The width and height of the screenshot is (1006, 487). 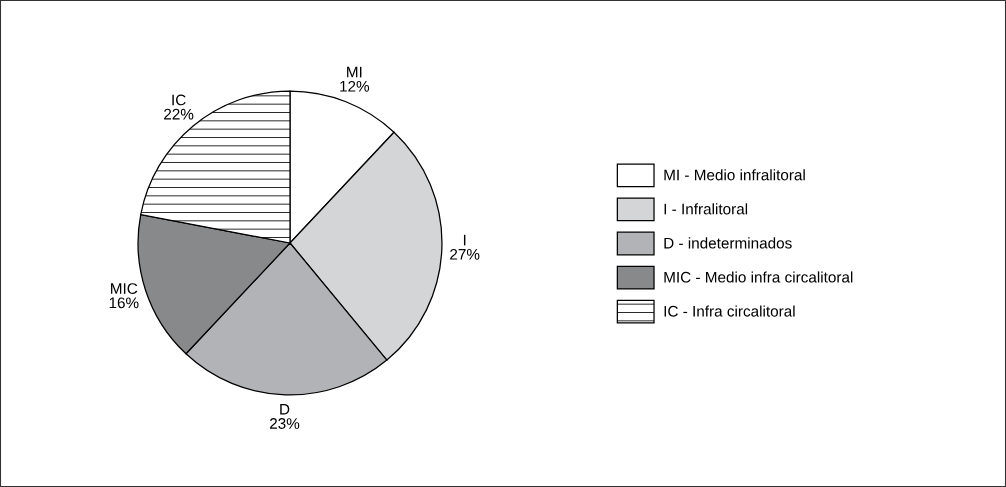 I want to click on legend-label: I - Infralitoral, so click(x=706, y=209).